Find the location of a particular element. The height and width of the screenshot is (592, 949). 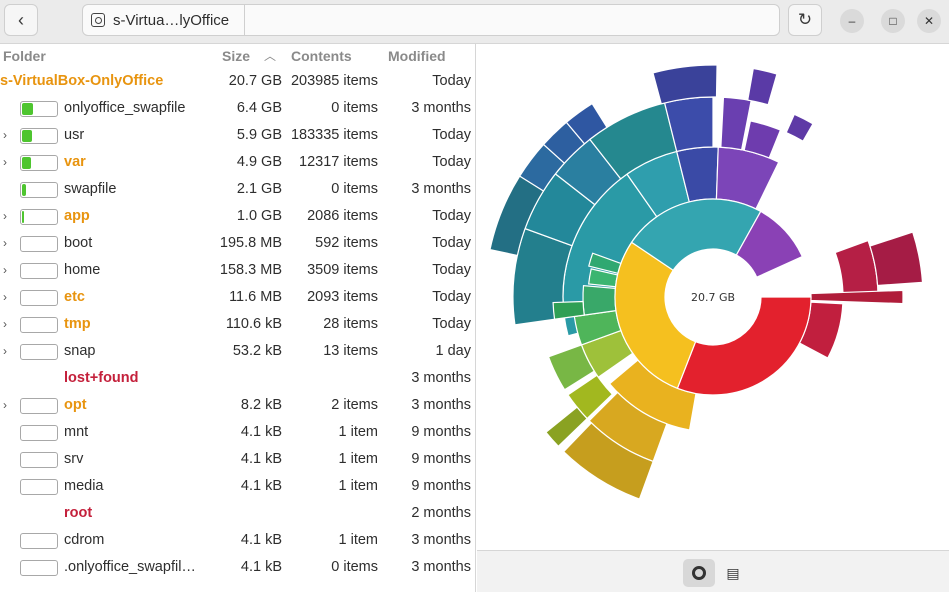

minimize-button: – is located at coordinates (852, 21).